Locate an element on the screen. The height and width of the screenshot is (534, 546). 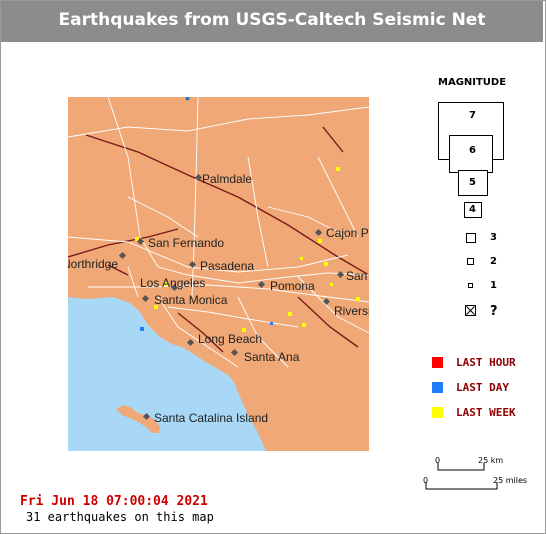
magnitude-2-label: 2 is located at coordinates (493, 261).